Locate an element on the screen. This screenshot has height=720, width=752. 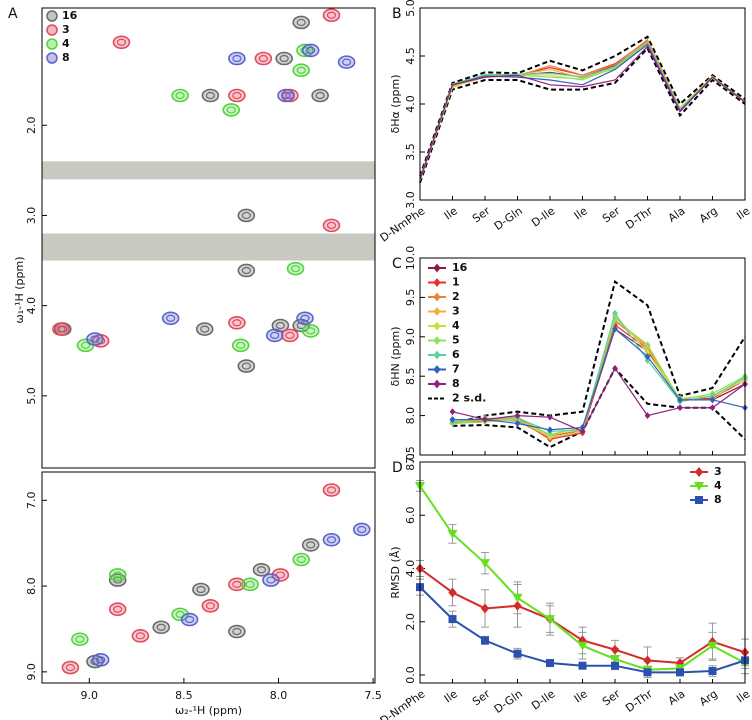
sd-line is located at coordinates (582, 115).